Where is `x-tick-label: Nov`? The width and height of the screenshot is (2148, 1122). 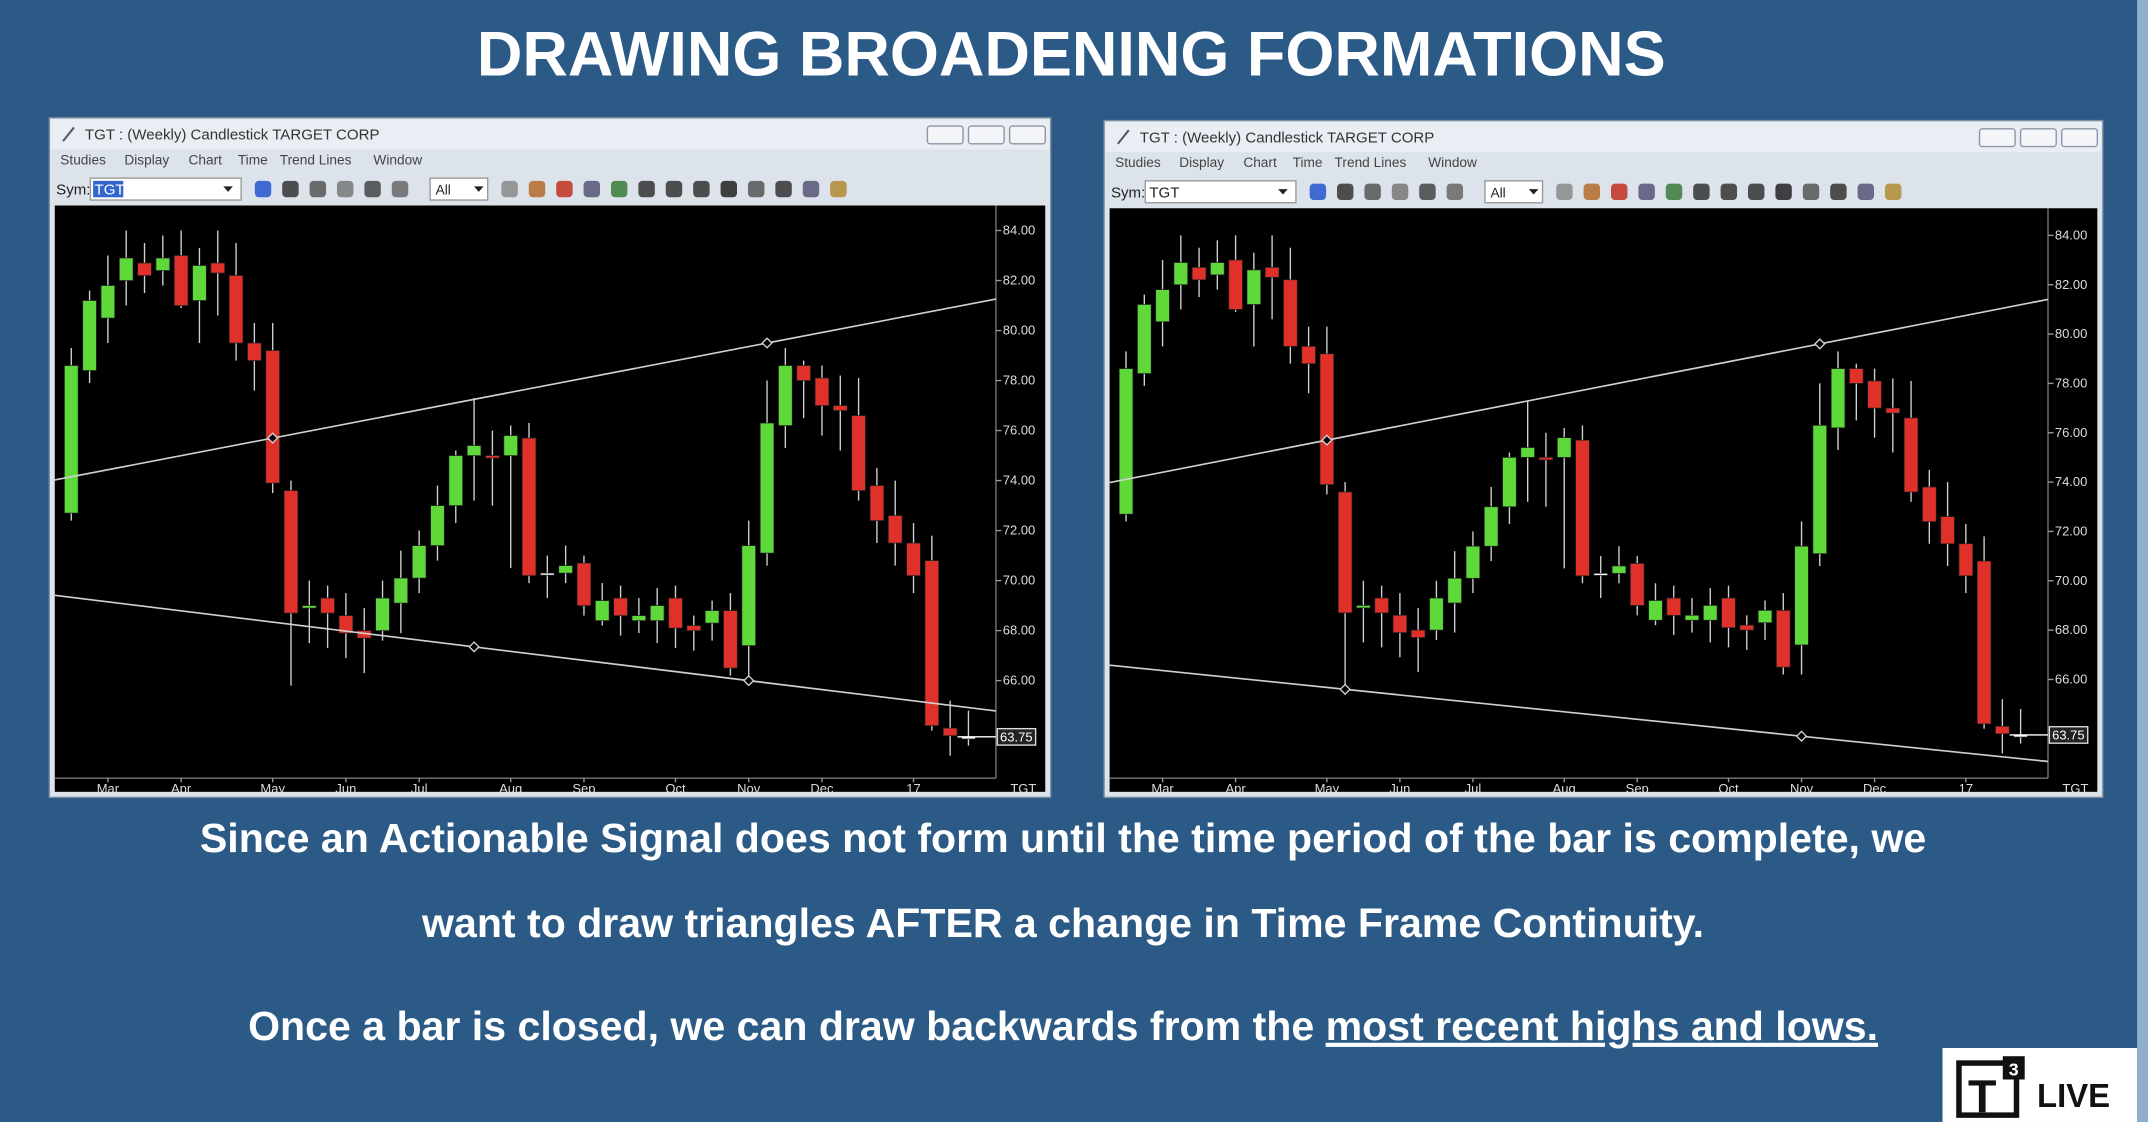 x-tick-label: Nov is located at coordinates (1802, 788).